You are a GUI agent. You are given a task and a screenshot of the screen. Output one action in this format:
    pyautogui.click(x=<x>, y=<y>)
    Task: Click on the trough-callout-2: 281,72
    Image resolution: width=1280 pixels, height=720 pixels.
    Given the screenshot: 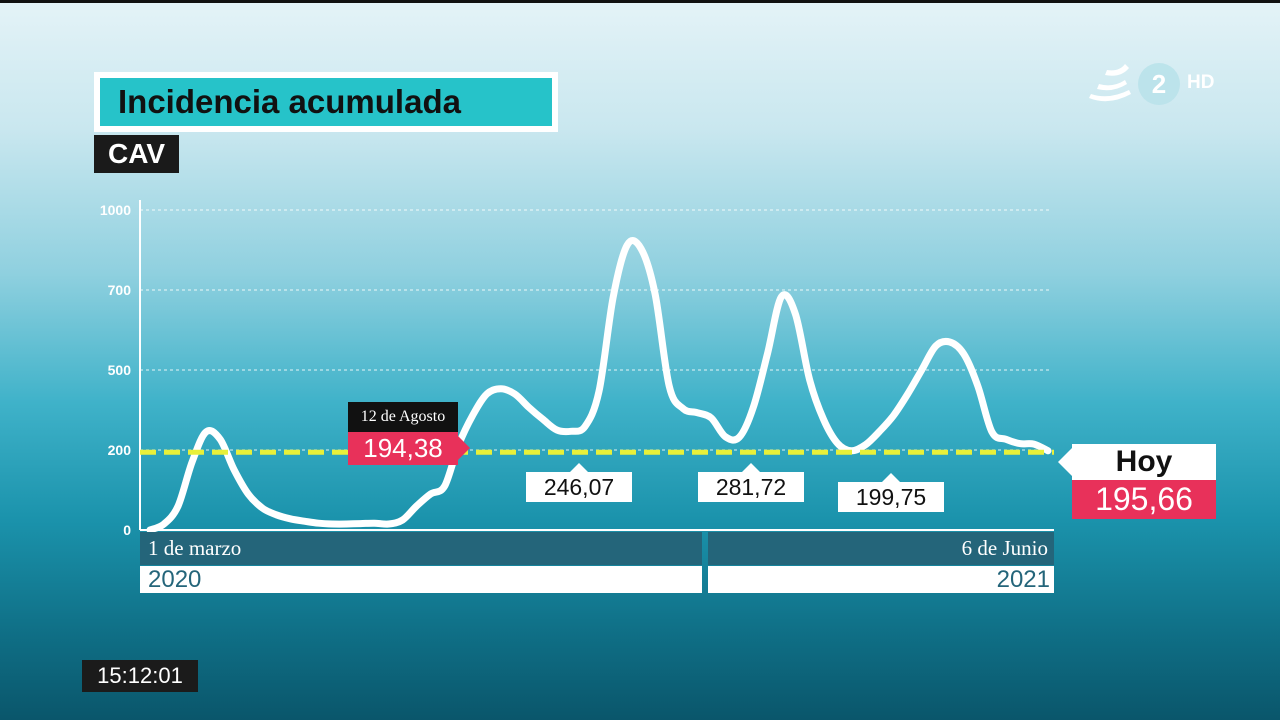 What is the action you would take?
    pyautogui.click(x=751, y=482)
    